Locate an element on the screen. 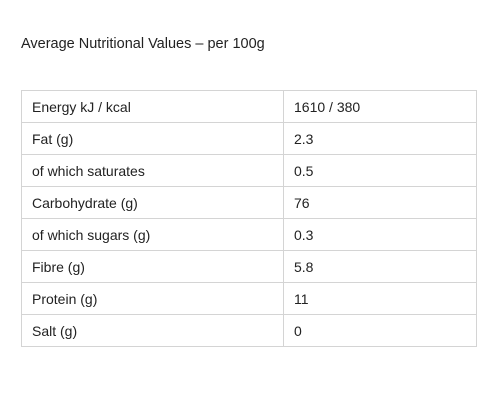 The width and height of the screenshot is (500, 400). table-row: Energy kJ / kcal 1610 / 380 is located at coordinates (249, 106).